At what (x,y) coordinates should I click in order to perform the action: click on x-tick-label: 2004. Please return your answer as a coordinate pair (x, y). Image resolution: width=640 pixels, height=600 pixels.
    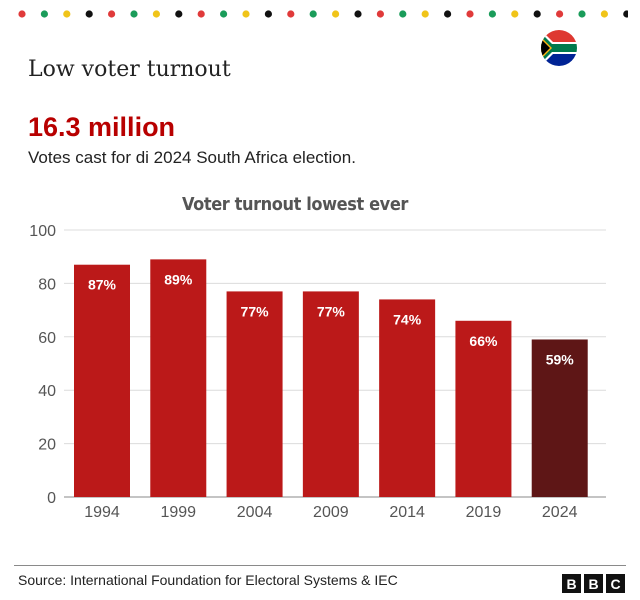
    Looking at the image, I should click on (255, 512).